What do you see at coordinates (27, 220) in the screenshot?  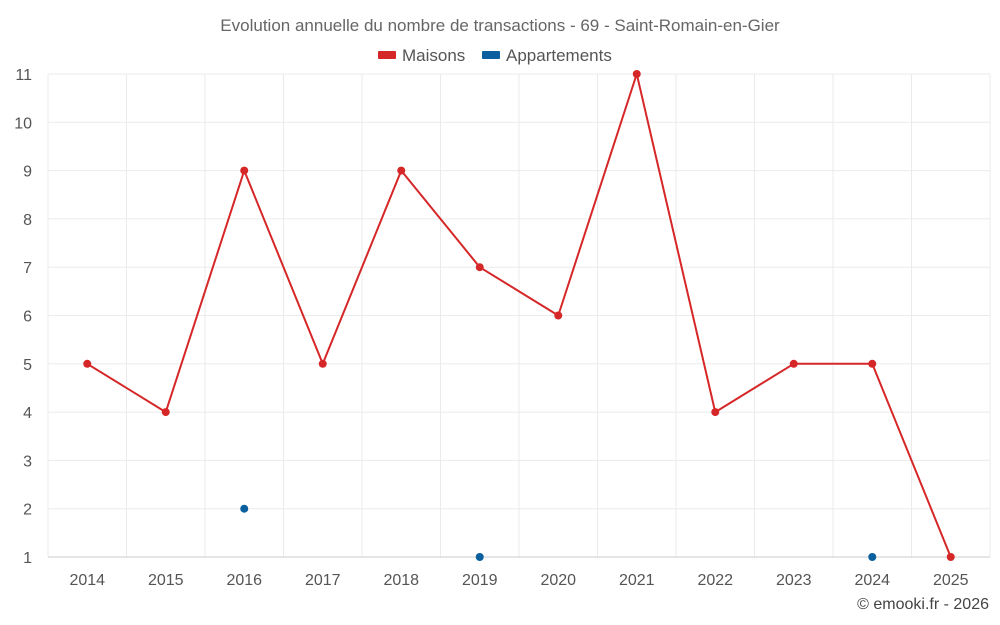 I see `y-tick-label: 8` at bounding box center [27, 220].